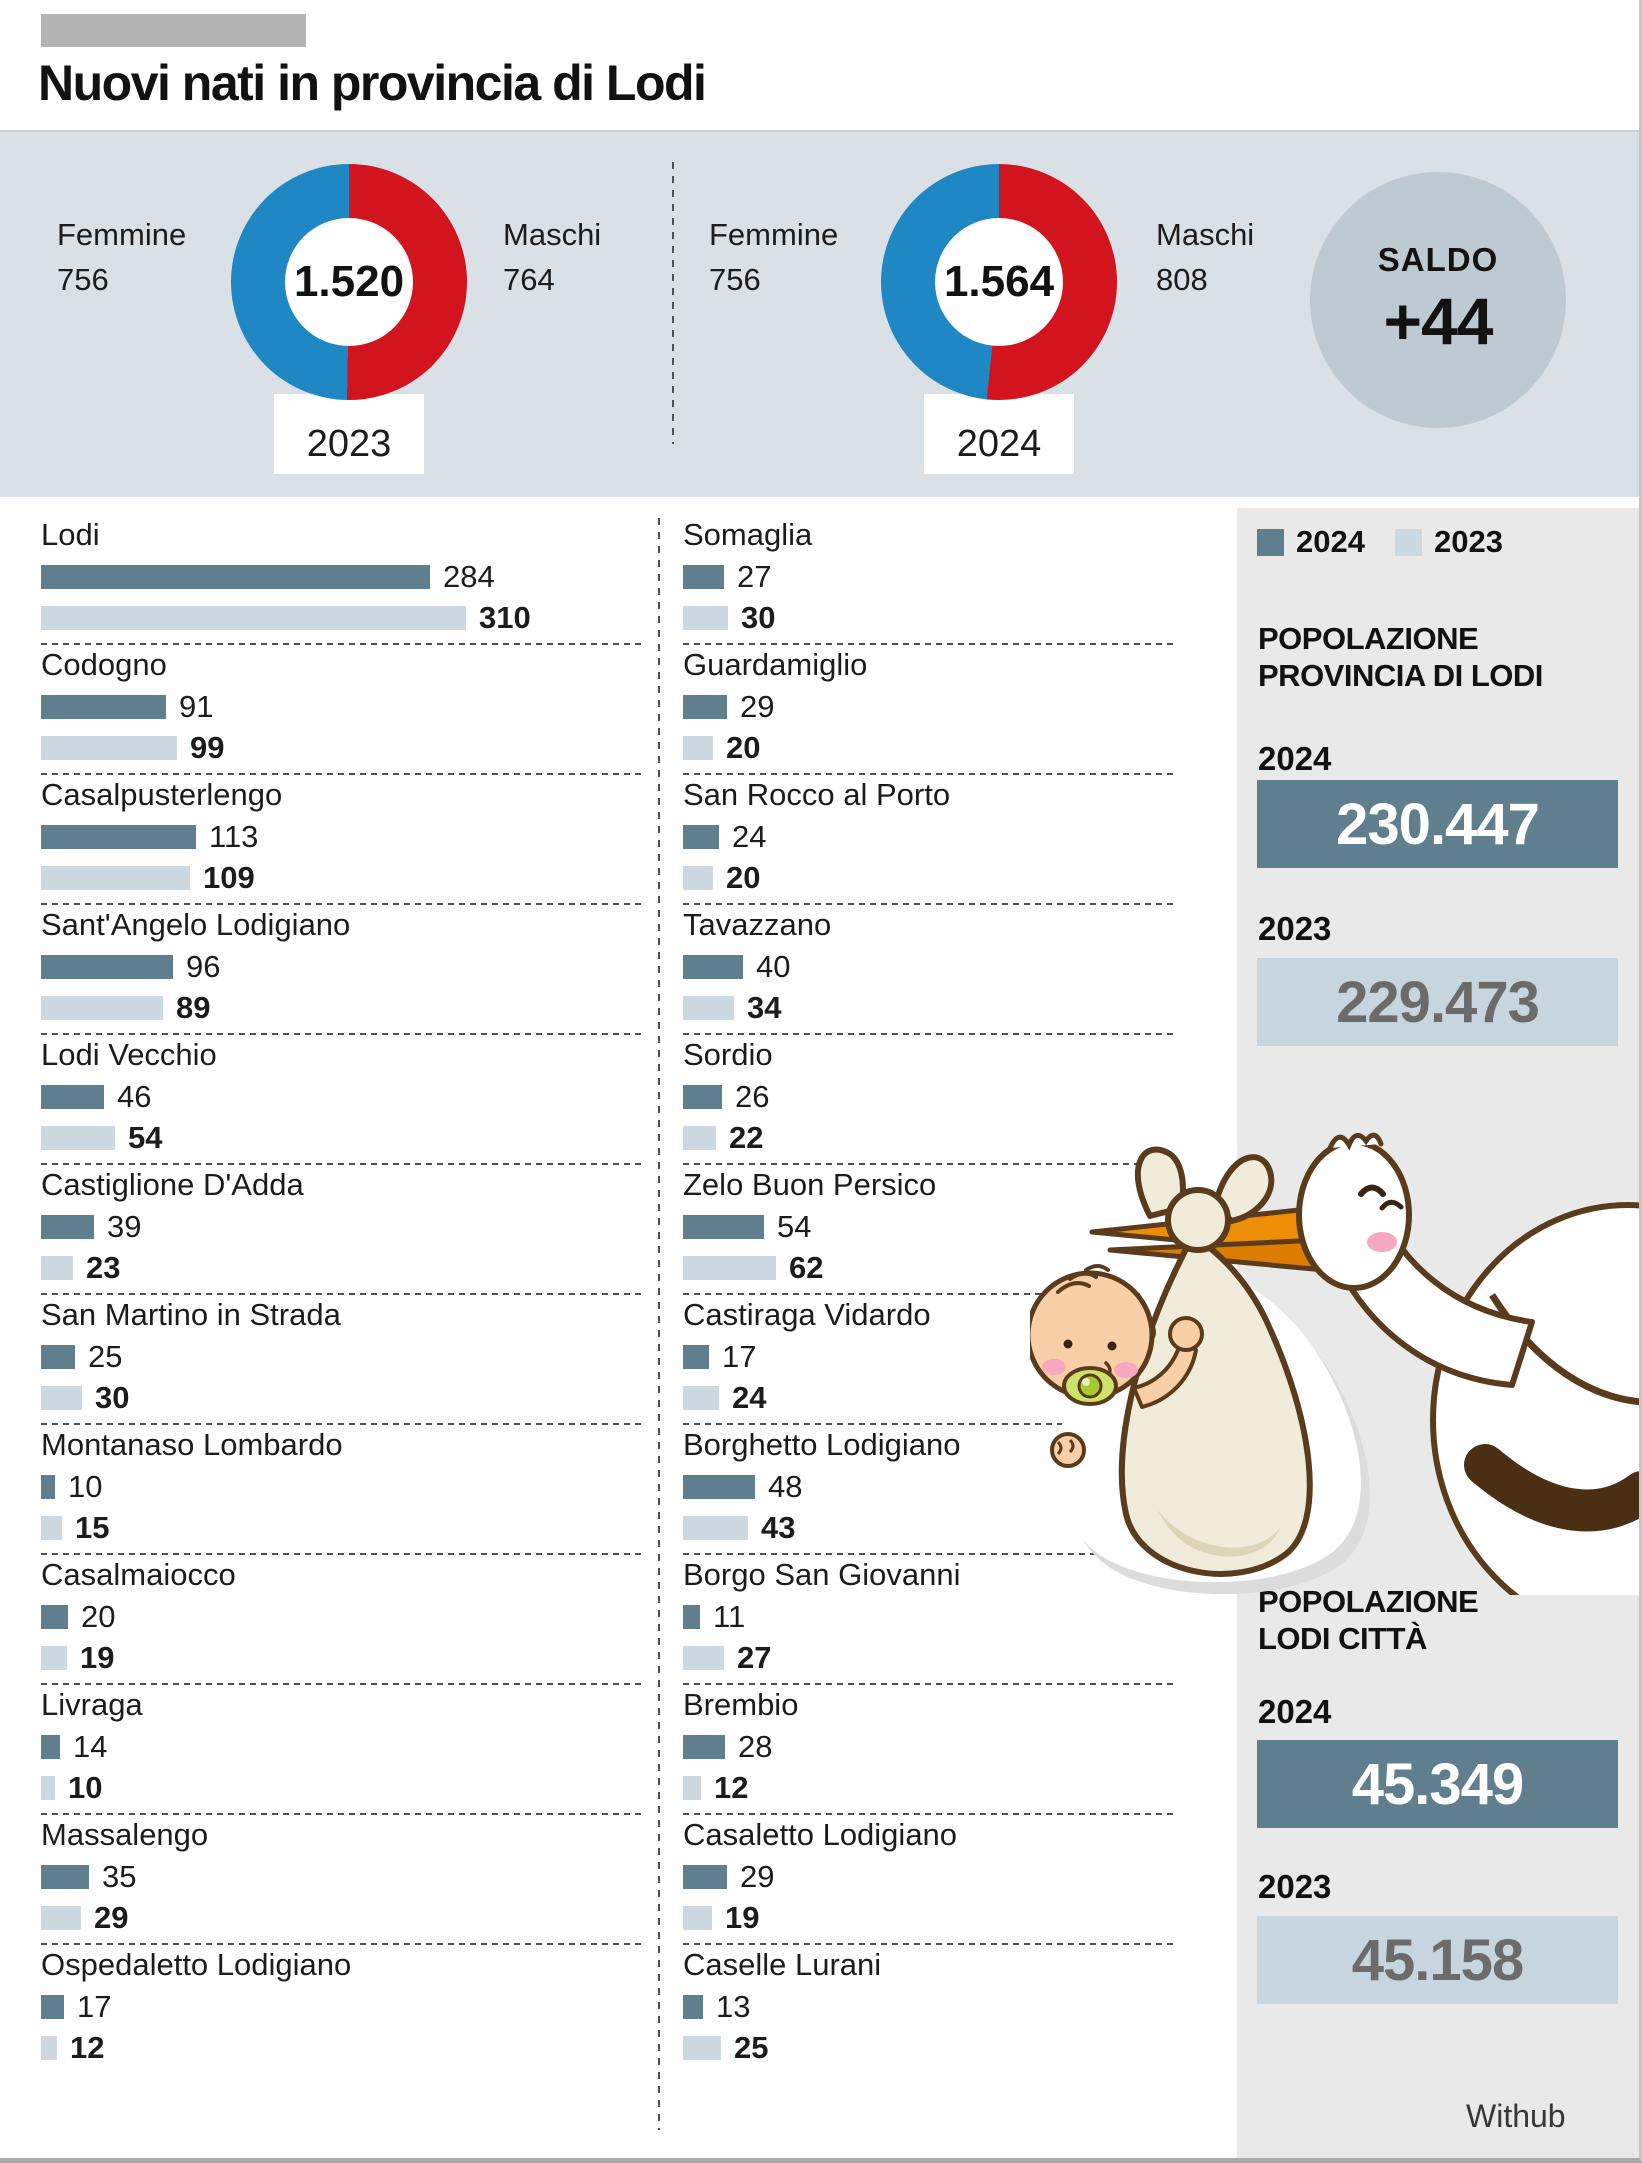  What do you see at coordinates (104, 664) in the screenshot?
I see `municipality-name: Codogno` at bounding box center [104, 664].